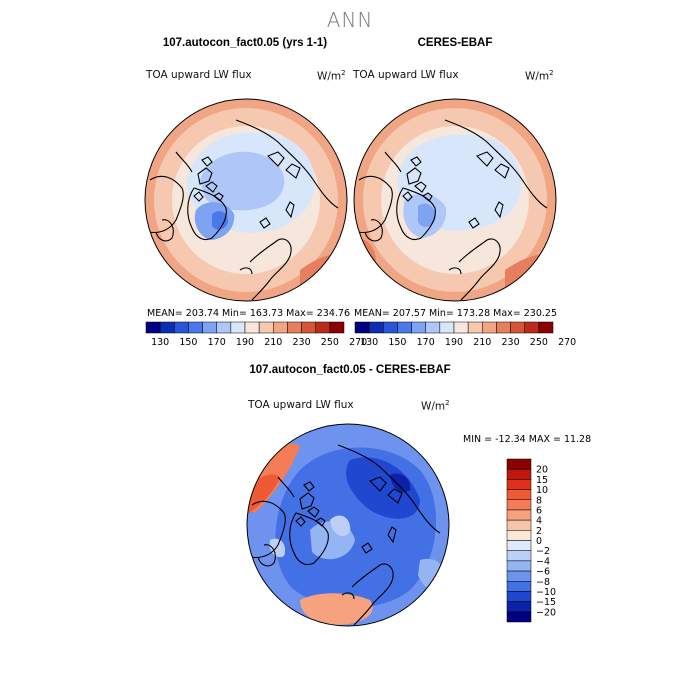  What do you see at coordinates (331, 76) in the screenshot?
I see `units-label-model: W/m2` at bounding box center [331, 76].